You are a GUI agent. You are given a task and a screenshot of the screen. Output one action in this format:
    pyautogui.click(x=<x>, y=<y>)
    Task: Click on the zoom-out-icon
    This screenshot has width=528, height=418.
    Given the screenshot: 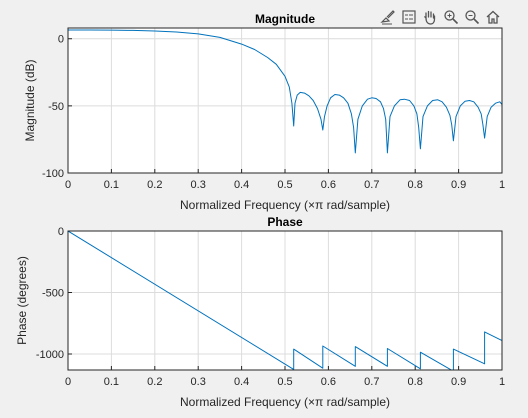 What is the action you would take?
    pyautogui.click(x=472, y=17)
    